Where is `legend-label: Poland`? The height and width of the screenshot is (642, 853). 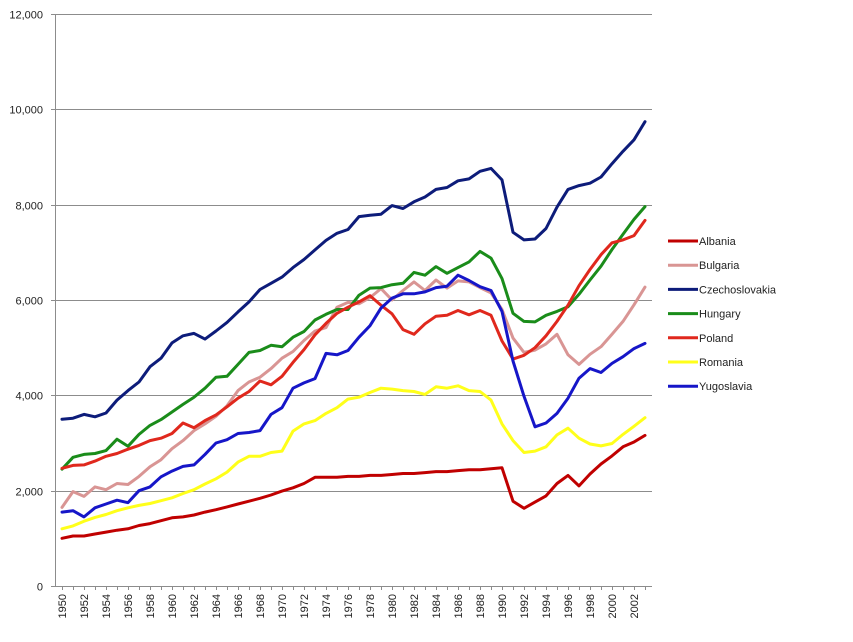
legend-label: Poland is located at coordinates (716, 339).